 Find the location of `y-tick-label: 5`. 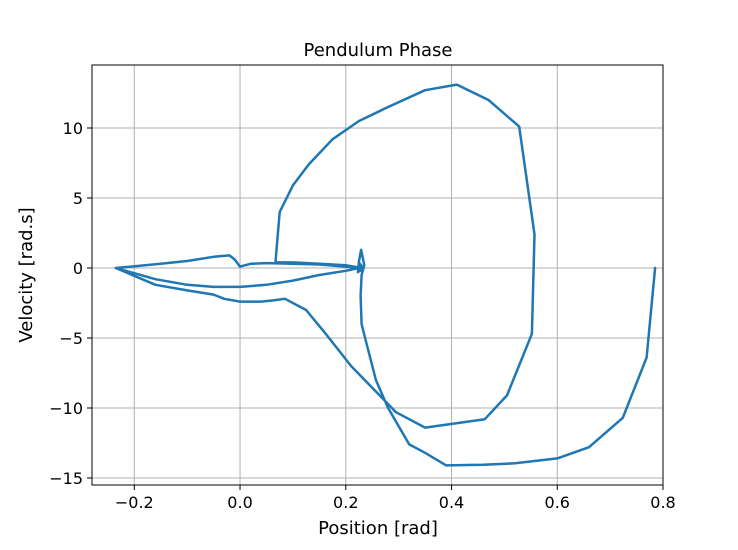

y-tick-label: 5 is located at coordinates (78, 198).